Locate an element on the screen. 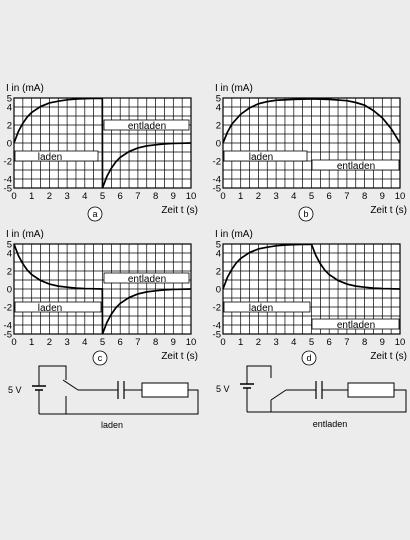 The height and width of the screenshot is (540, 410). y-tick-label: 4 is located at coordinates (218, 108).